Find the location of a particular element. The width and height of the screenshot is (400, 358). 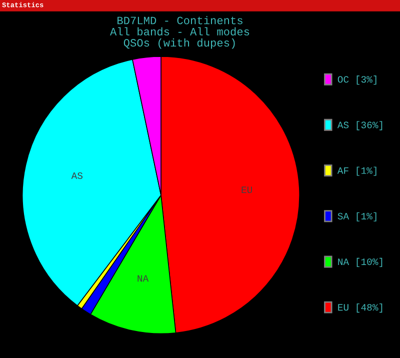

category-label: EU [48%] is located at coordinates (360, 308).